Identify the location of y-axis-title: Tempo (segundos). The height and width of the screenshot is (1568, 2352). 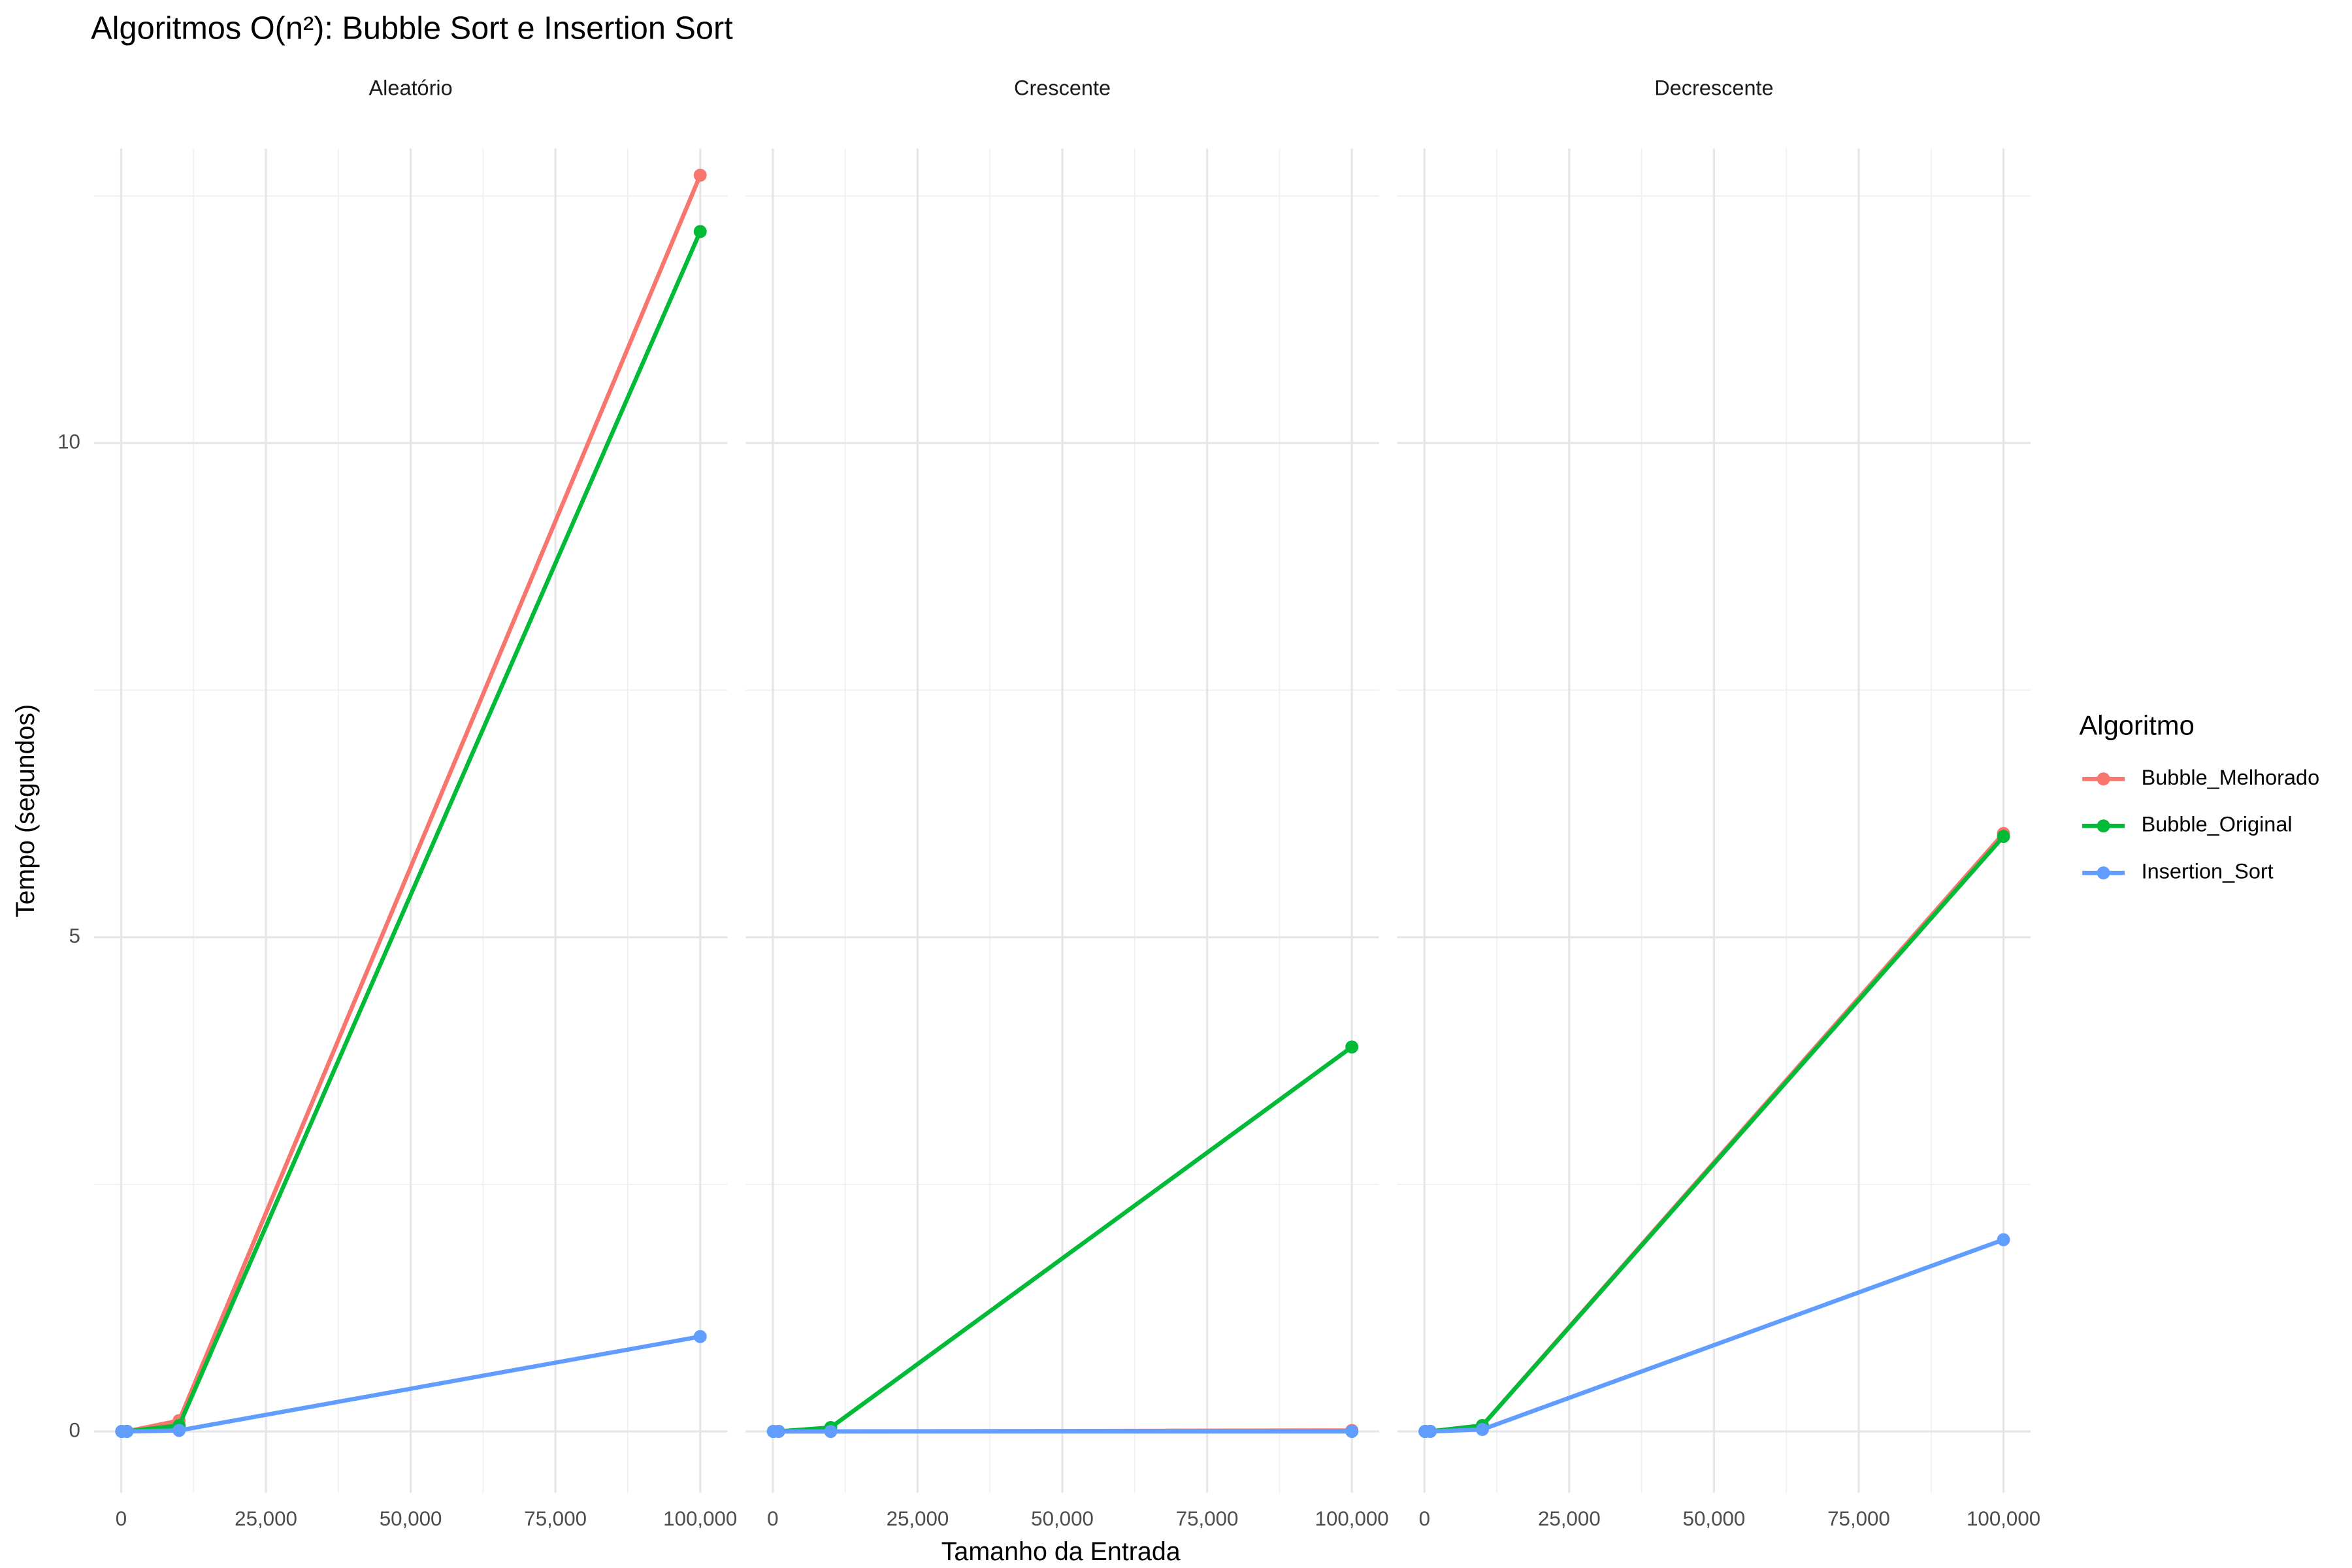
(25, 811).